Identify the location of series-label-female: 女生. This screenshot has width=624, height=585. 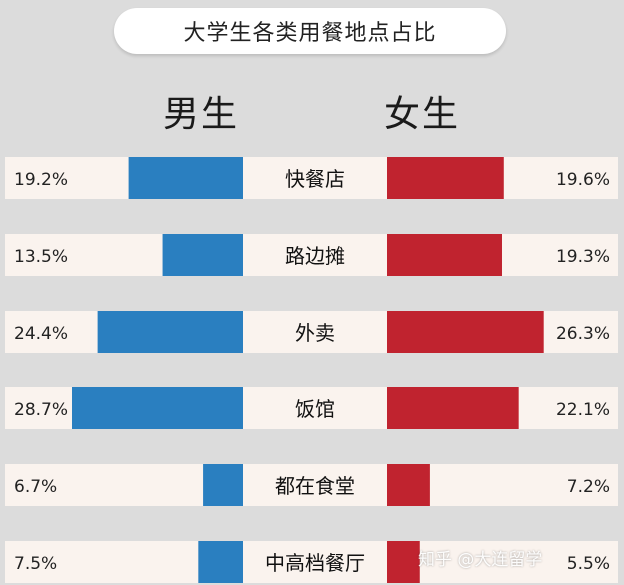
(422, 114).